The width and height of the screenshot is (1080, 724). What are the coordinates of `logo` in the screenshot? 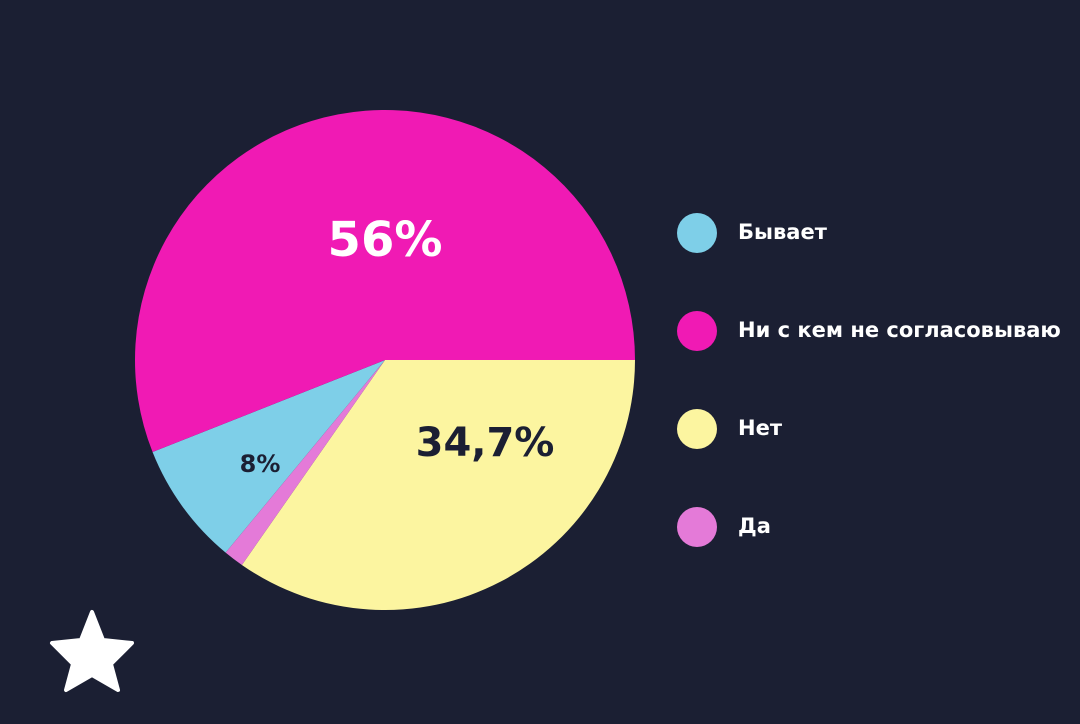 It's located at (92, 651).